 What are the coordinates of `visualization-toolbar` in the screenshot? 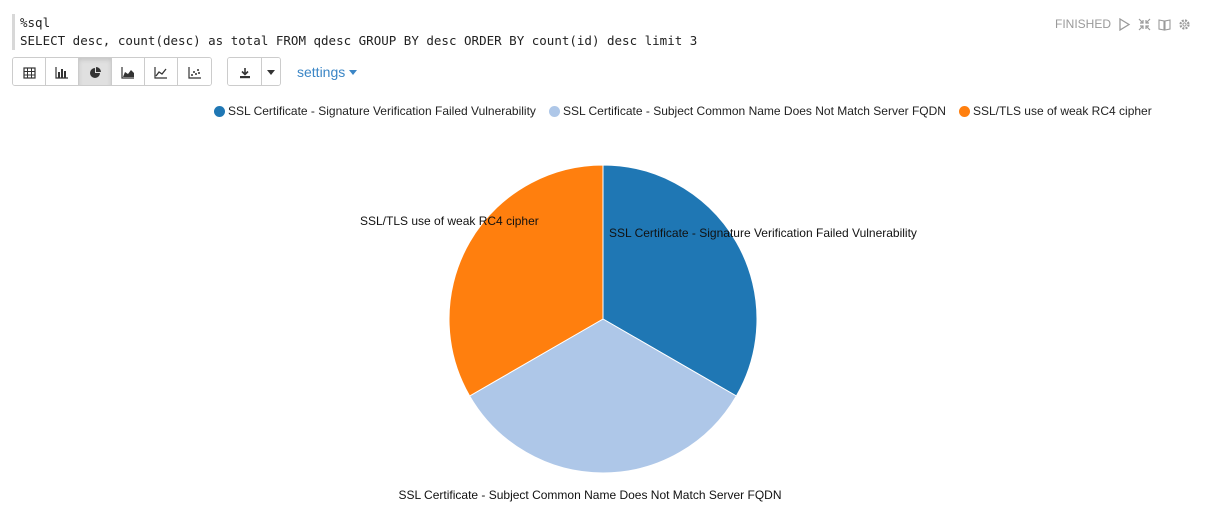 It's located at (146, 71).